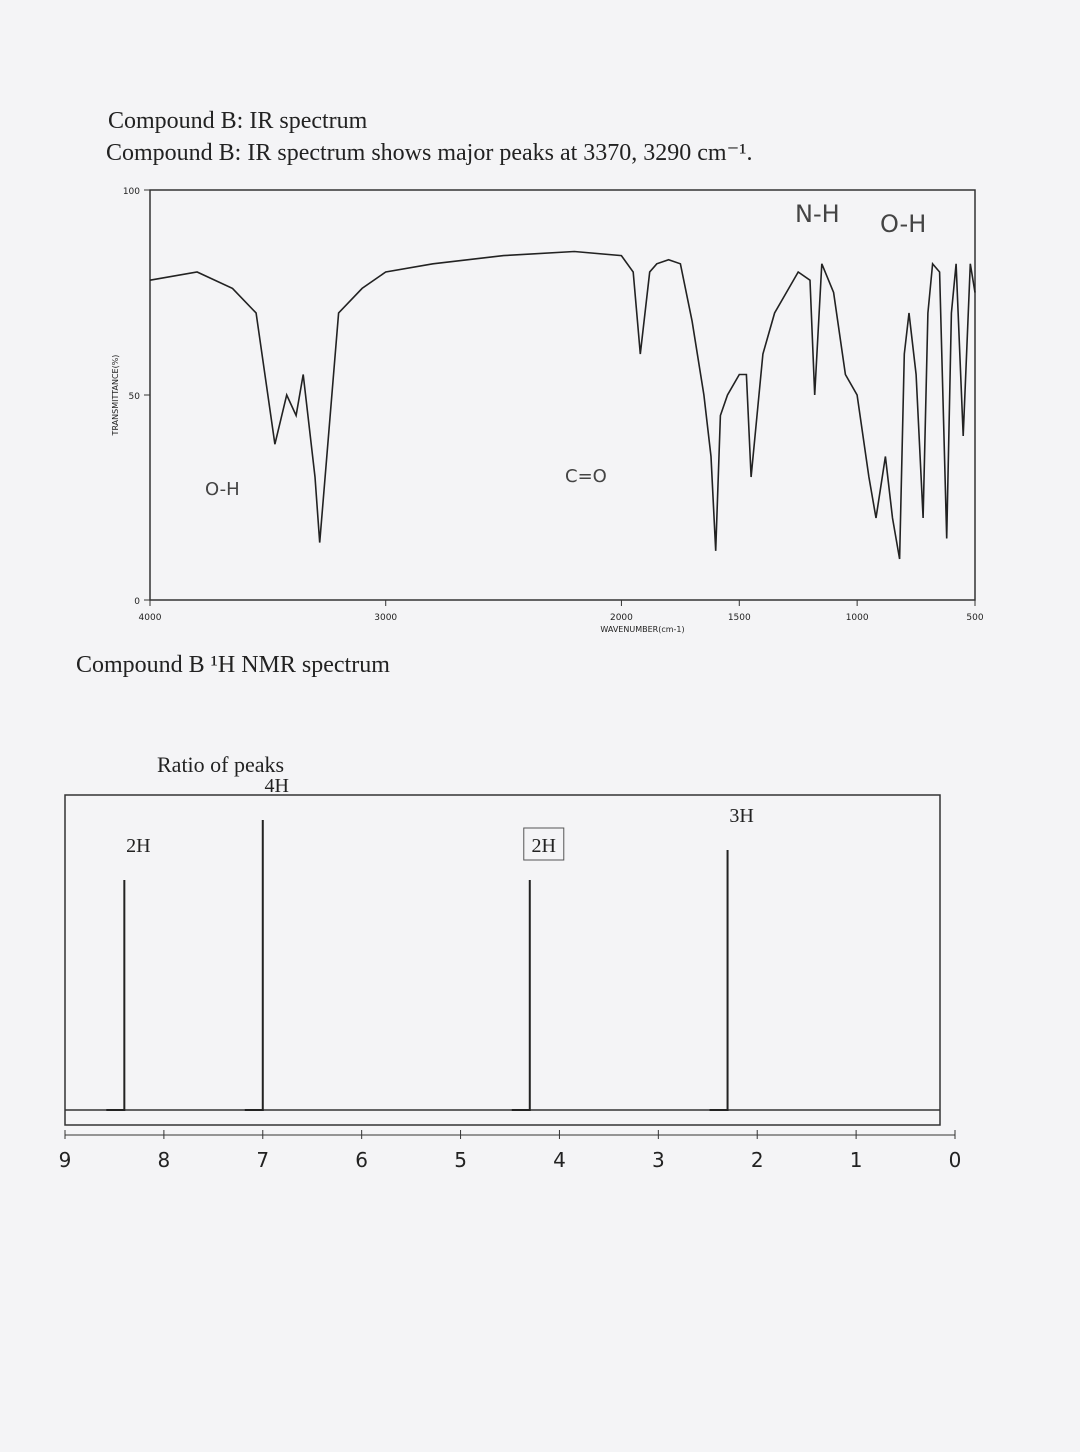  What do you see at coordinates (361, 1160) in the screenshot?
I see `x-tick-label: 6` at bounding box center [361, 1160].